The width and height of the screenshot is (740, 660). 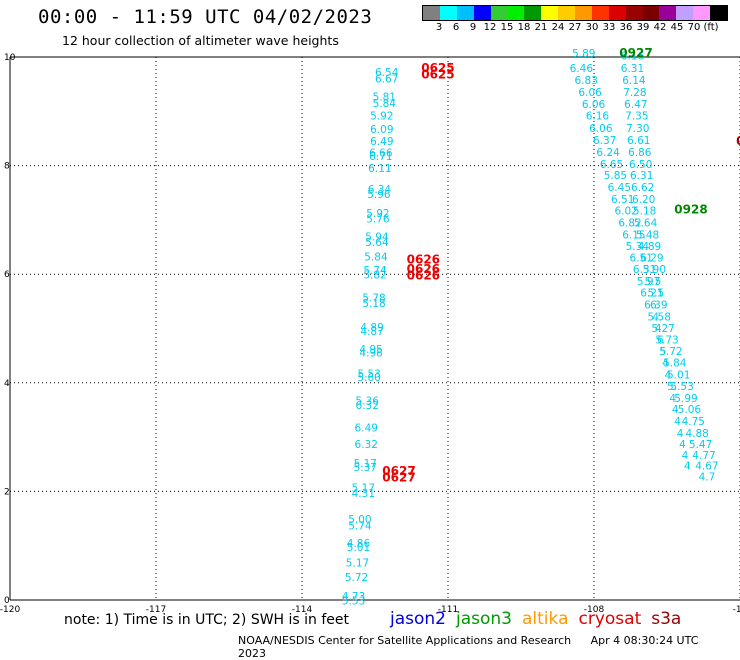 I want to click on wave-height-label: 5.27, so click(x=662, y=329).